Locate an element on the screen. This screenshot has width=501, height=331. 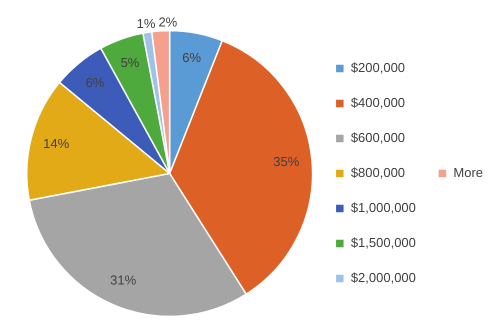
data-label: 14% is located at coordinates (56, 143).